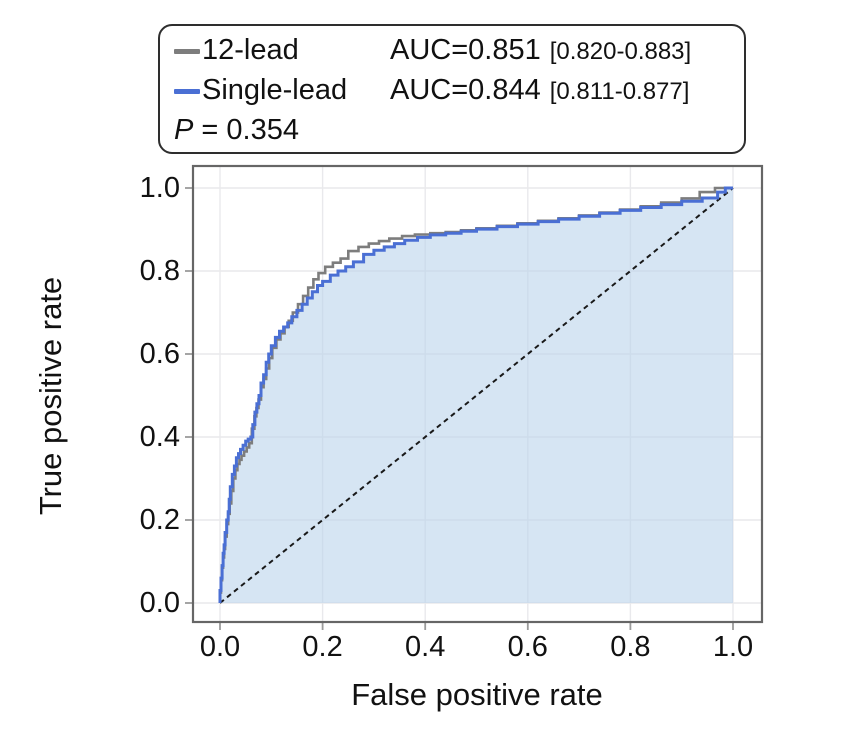 The width and height of the screenshot is (852, 732). What do you see at coordinates (425, 647) in the screenshot?
I see `x-tick-label-0.4: 0.4` at bounding box center [425, 647].